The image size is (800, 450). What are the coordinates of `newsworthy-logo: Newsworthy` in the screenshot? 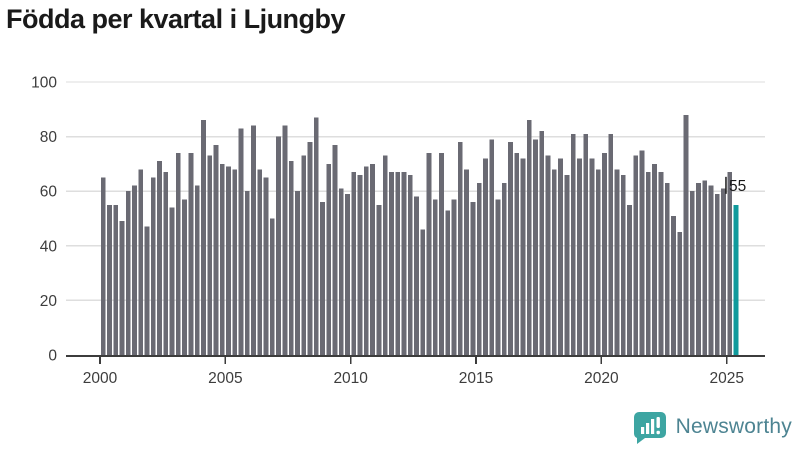 It's located at (711, 427).